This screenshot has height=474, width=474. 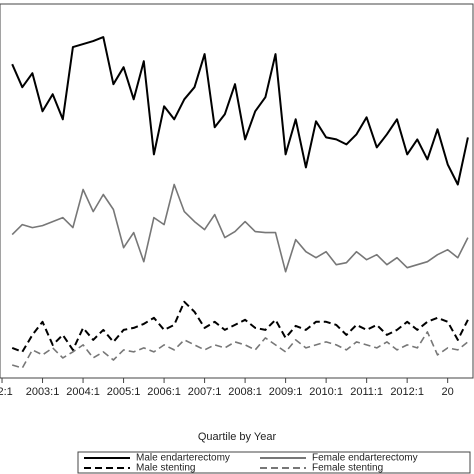 What do you see at coordinates (165, 468) in the screenshot?
I see `legend-label: Male stenting` at bounding box center [165, 468].